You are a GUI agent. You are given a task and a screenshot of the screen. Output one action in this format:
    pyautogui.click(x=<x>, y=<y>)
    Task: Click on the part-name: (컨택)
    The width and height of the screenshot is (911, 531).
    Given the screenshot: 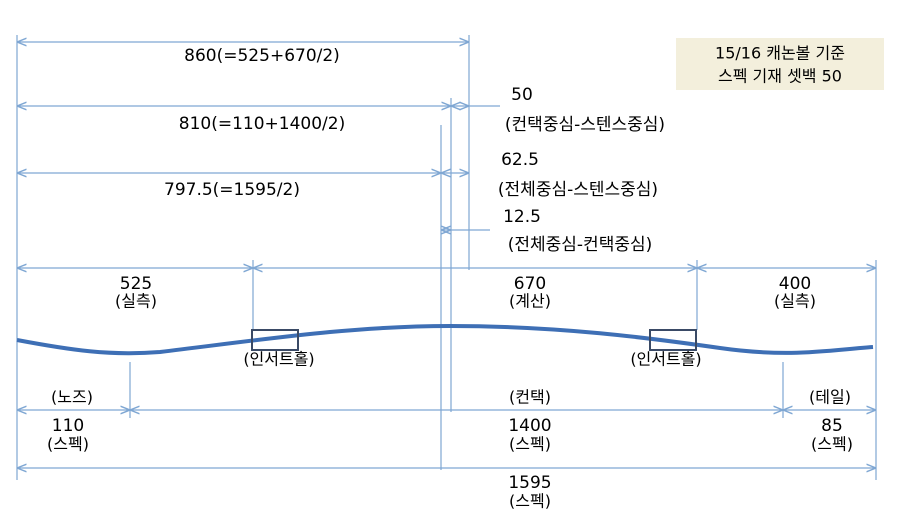 What is the action you would take?
    pyautogui.click(x=530, y=397)
    